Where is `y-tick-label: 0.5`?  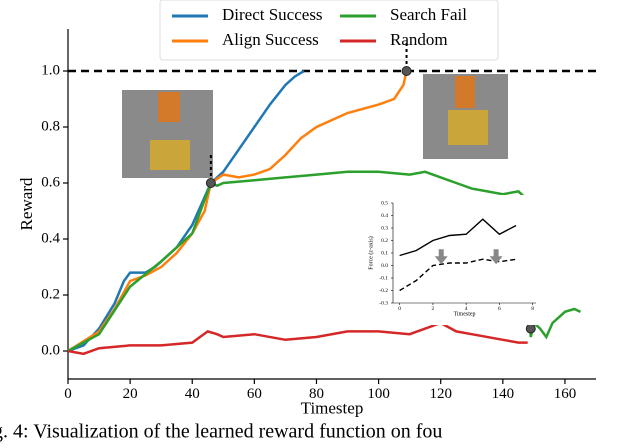 y-tick-label: 0.5 is located at coordinates (384, 203).